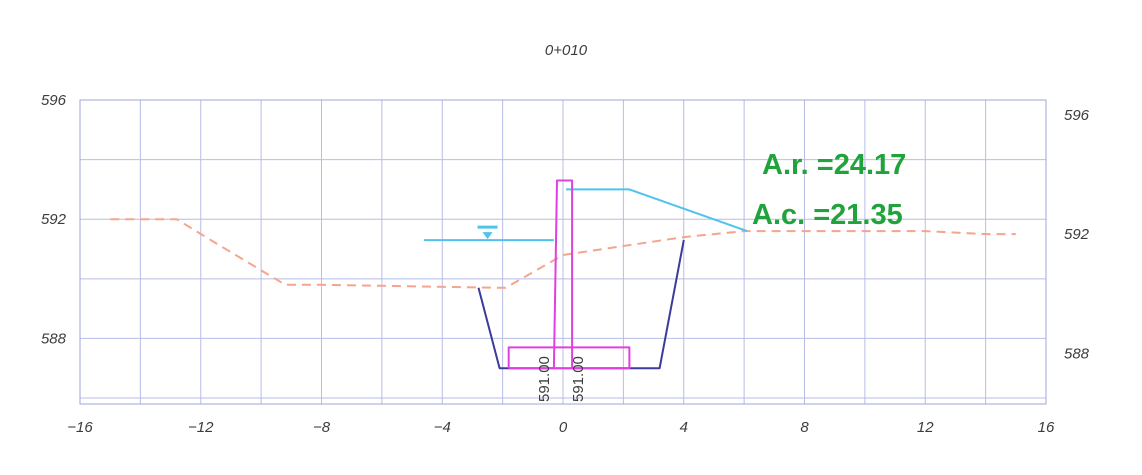  Describe the element at coordinates (487, 236) in the screenshot. I see `water-level-icon` at that location.